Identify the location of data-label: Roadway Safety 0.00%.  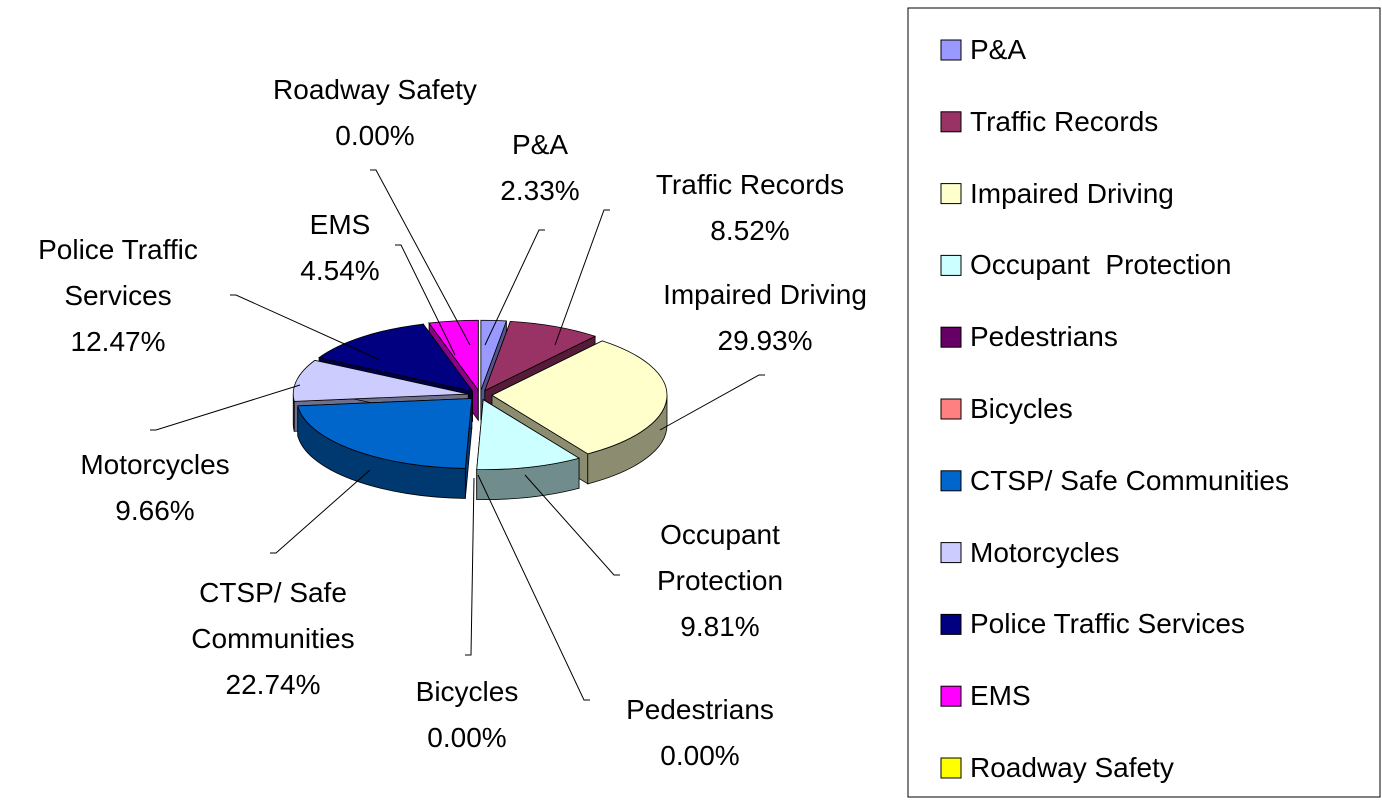
(375, 113).